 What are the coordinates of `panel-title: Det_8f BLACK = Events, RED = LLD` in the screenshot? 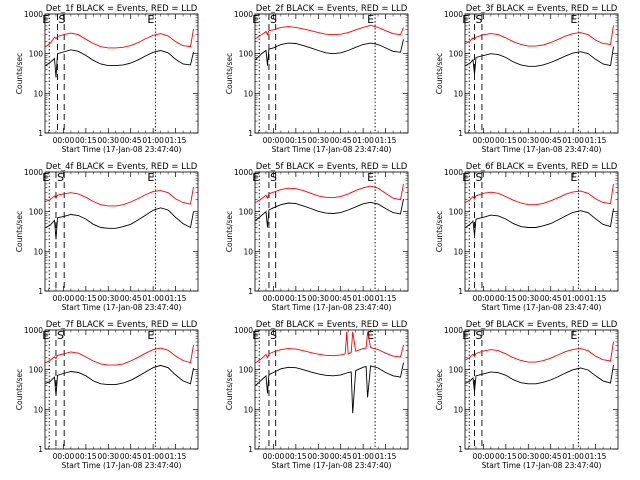 It's located at (332, 325).